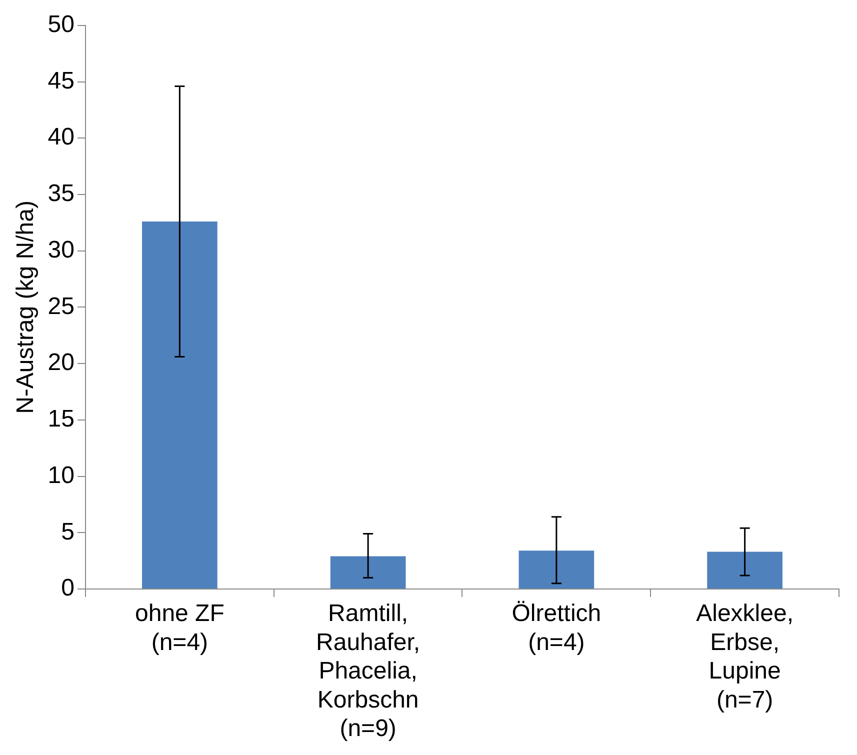 The image size is (857, 755). Describe the element at coordinates (61, 306) in the screenshot. I see `y-tick-label: 25` at that location.